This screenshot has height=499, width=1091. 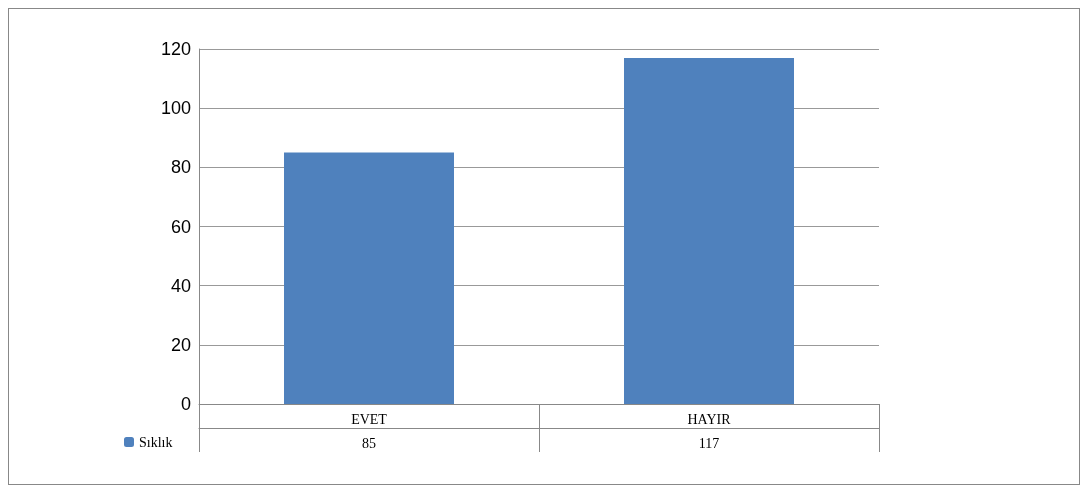 What do you see at coordinates (180, 344) in the screenshot?
I see `y-tick-label: 20` at bounding box center [180, 344].